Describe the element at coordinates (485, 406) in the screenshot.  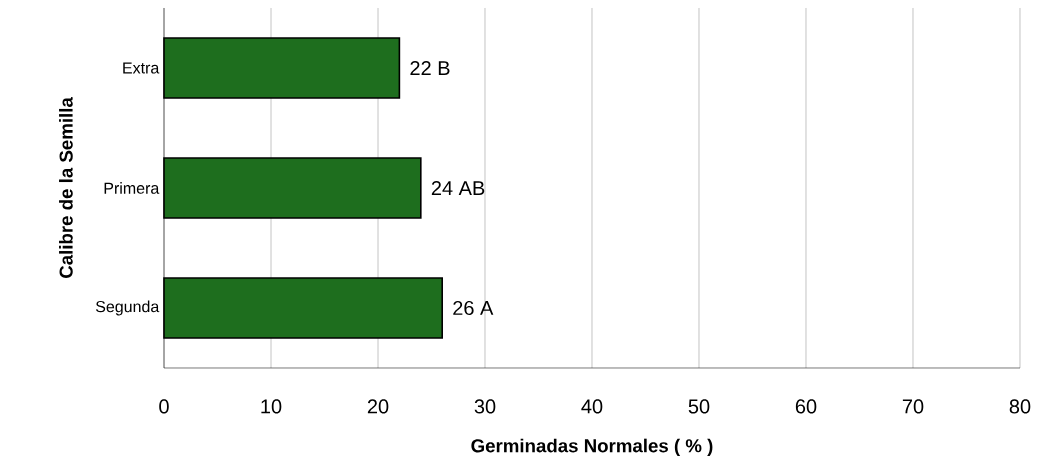
I see `x-tick-label: 30` at that location.